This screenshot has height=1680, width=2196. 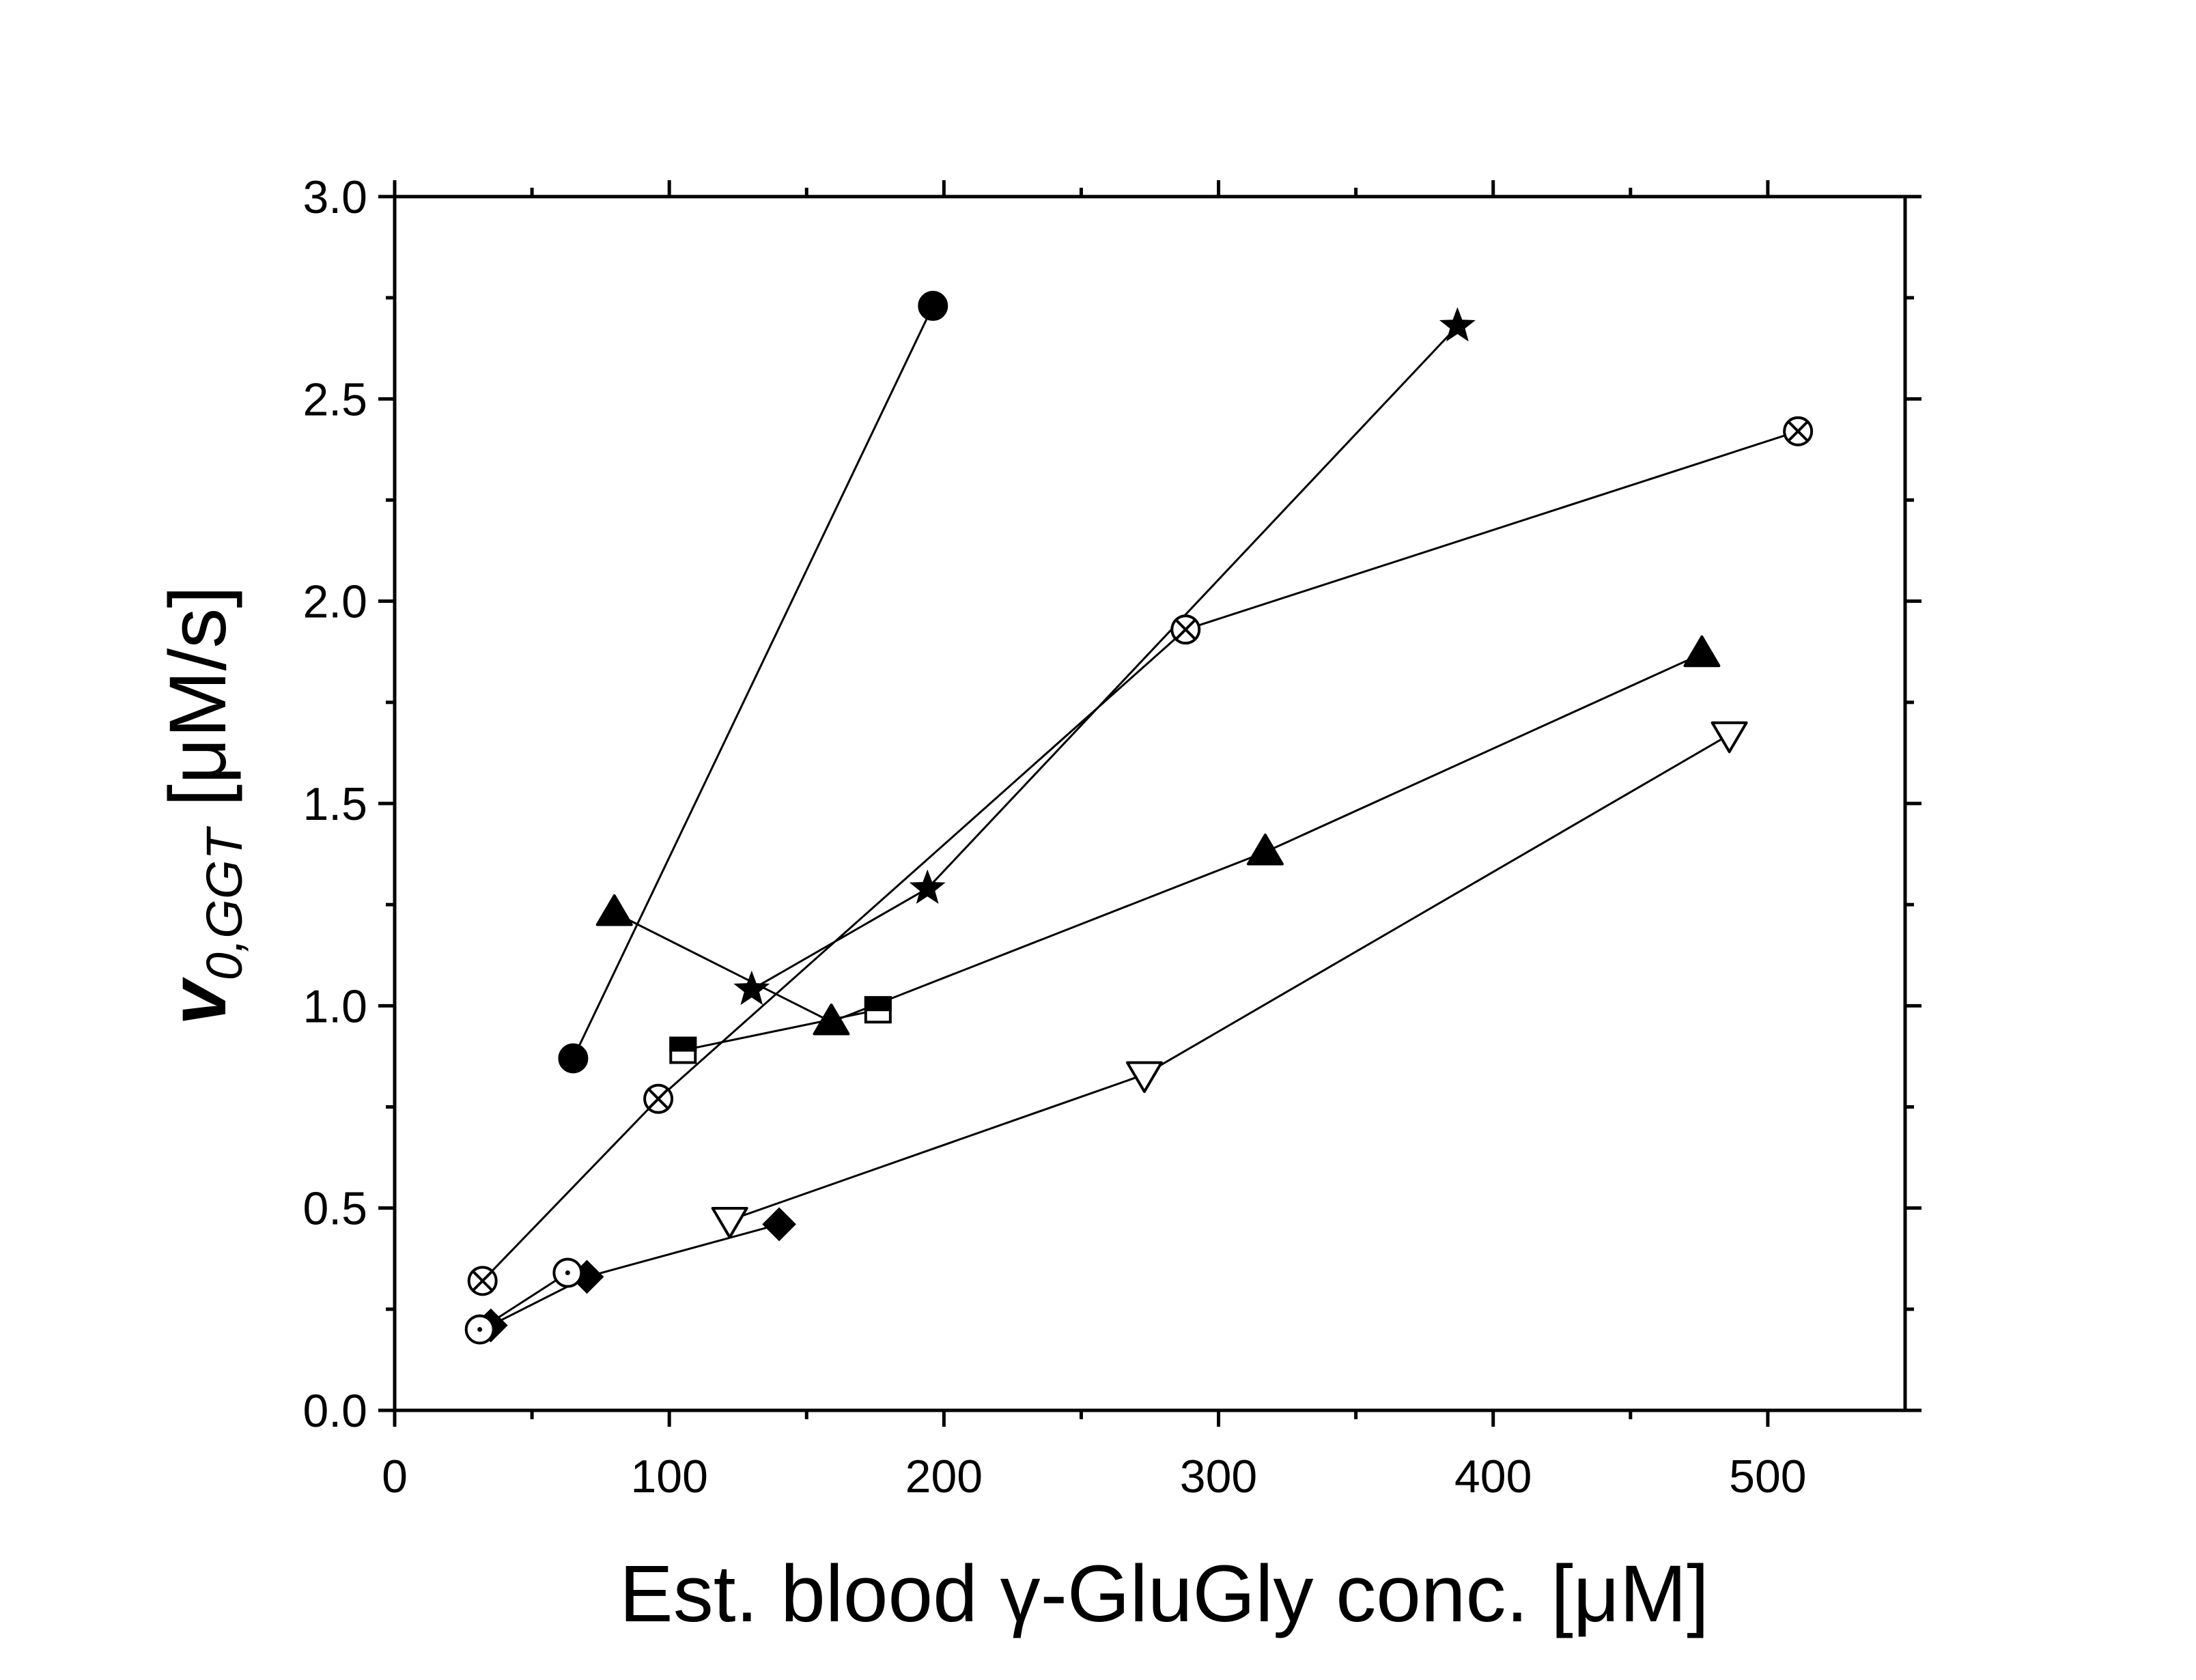 What do you see at coordinates (198, 707) in the screenshot?
I see `y-axis-title-unit: [μM/s]` at bounding box center [198, 707].